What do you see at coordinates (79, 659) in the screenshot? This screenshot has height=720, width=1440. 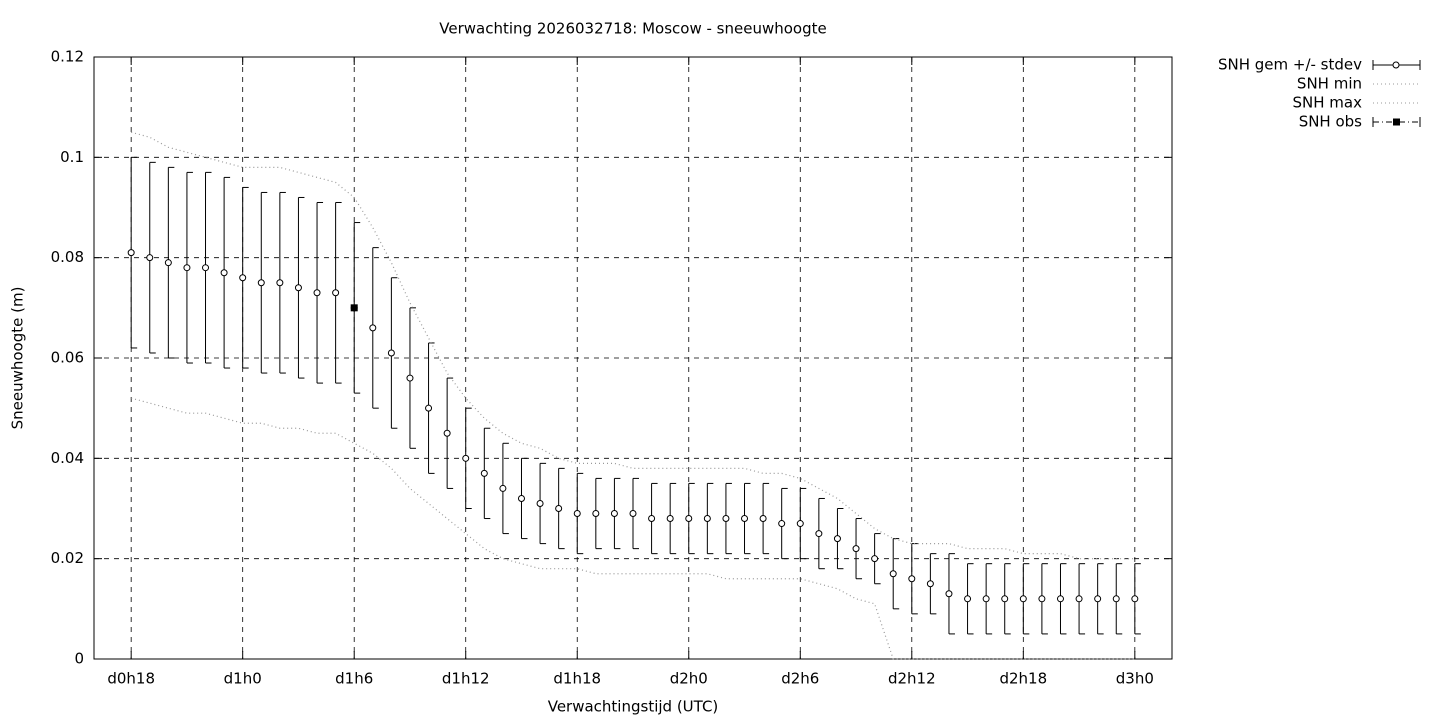 I see `y-tick-label: 0` at bounding box center [79, 659].